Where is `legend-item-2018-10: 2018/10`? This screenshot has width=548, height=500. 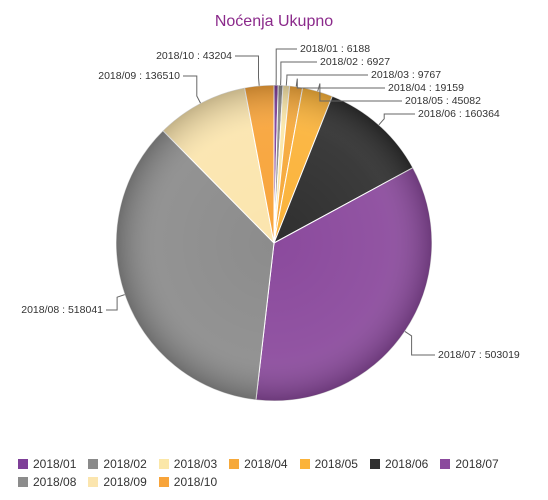 legend-item-2018-10: 2018/10 is located at coordinates (188, 482).